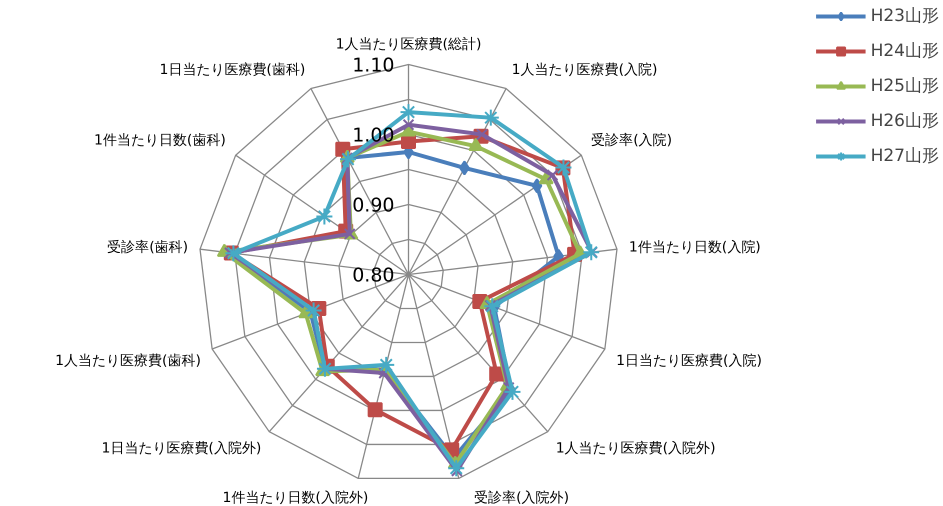 The height and width of the screenshot is (506, 943). What do you see at coordinates (373, 275) in the screenshot?
I see `y-tick-label: 0.80` at bounding box center [373, 275].